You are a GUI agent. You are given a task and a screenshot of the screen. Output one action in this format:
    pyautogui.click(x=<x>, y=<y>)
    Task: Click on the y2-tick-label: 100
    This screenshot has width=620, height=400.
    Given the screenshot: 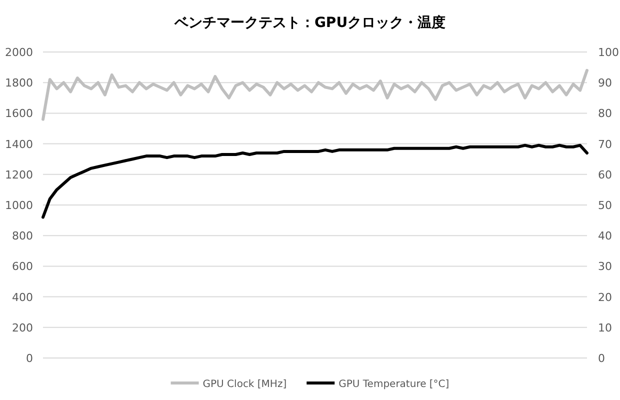 What is the action you would take?
    pyautogui.click(x=608, y=52)
    